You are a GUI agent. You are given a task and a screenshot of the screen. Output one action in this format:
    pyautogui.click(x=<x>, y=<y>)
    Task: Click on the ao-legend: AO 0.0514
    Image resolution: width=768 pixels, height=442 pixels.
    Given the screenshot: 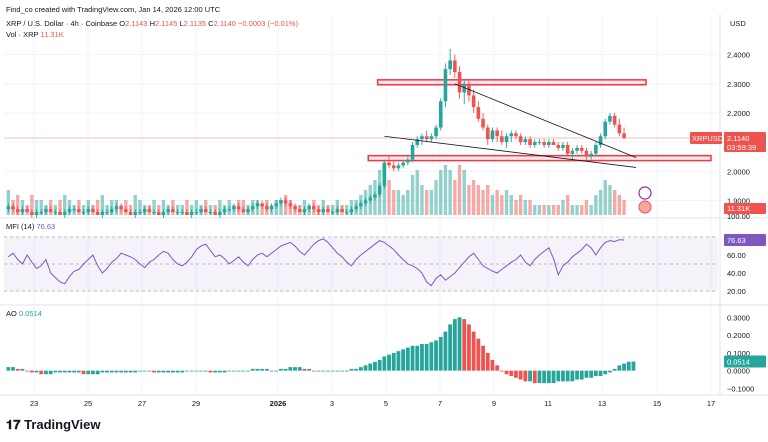 What is the action you would take?
    pyautogui.click(x=24, y=313)
    